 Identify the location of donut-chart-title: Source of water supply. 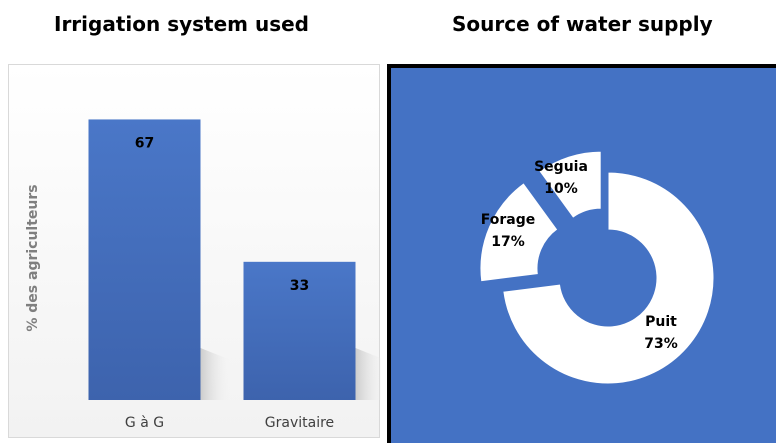
(582, 24).